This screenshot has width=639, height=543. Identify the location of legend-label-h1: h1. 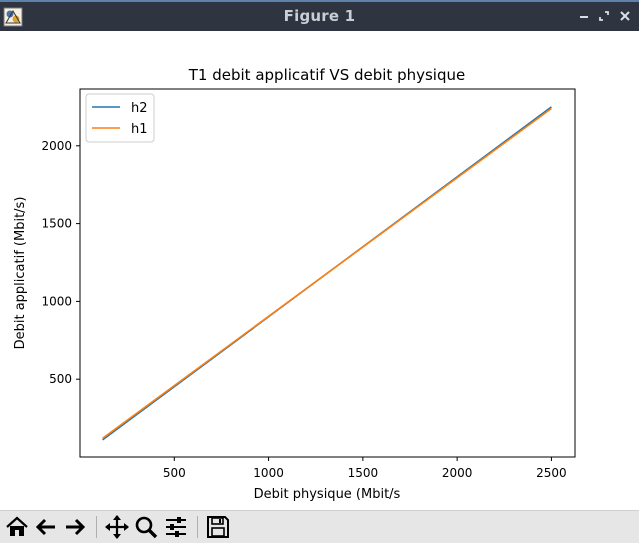
(139, 129).